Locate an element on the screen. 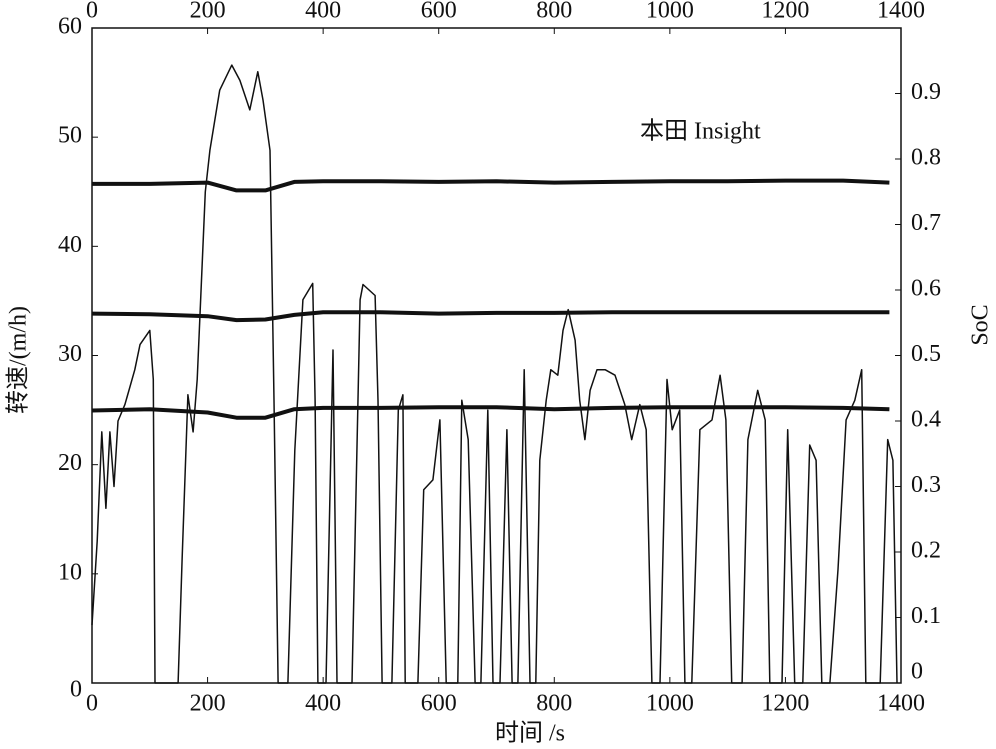 This screenshot has height=749, width=996. x-axis-label: 时间 /s is located at coordinates (530, 733).